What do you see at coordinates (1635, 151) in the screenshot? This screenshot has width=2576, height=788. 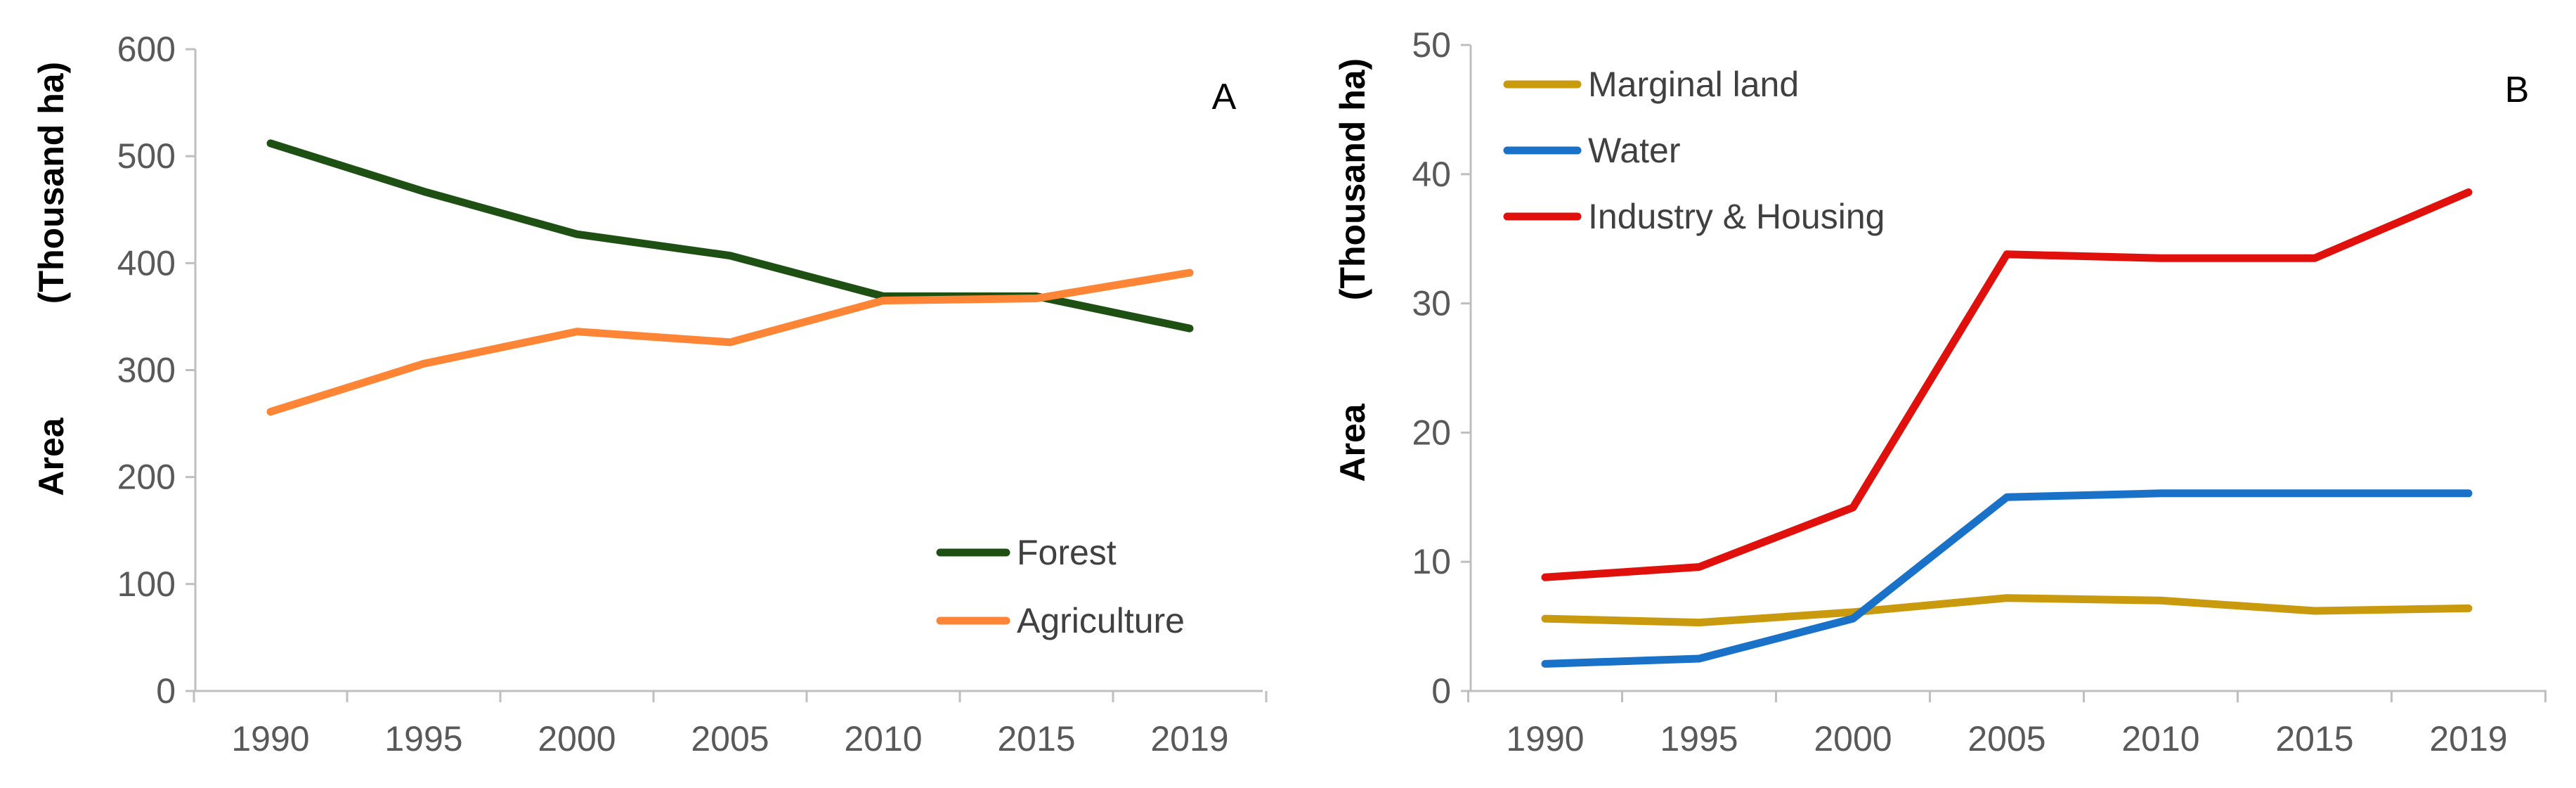 I see `legend-label: Water` at bounding box center [1635, 151].